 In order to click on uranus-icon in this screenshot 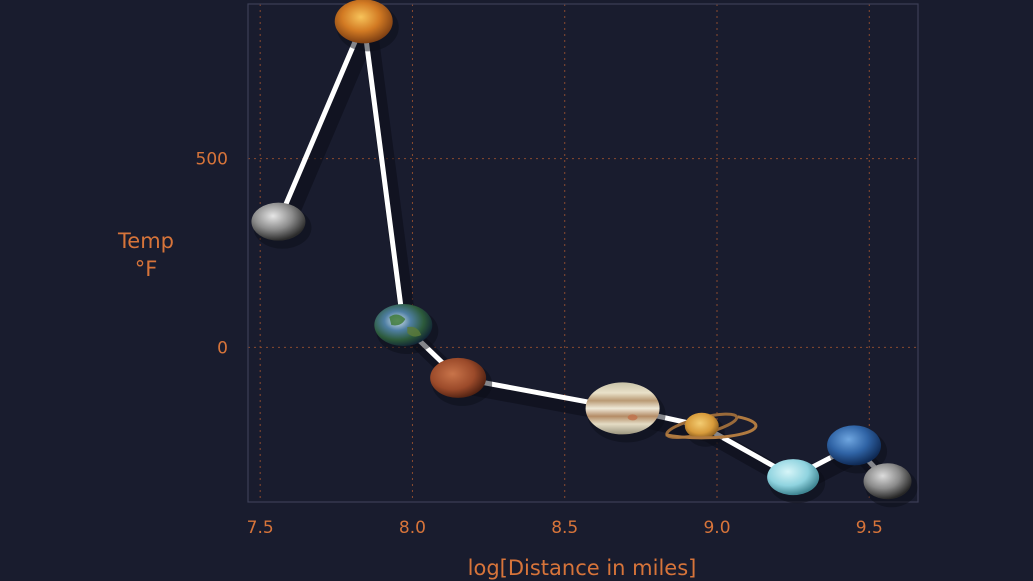, I will do `click(796, 481)`.